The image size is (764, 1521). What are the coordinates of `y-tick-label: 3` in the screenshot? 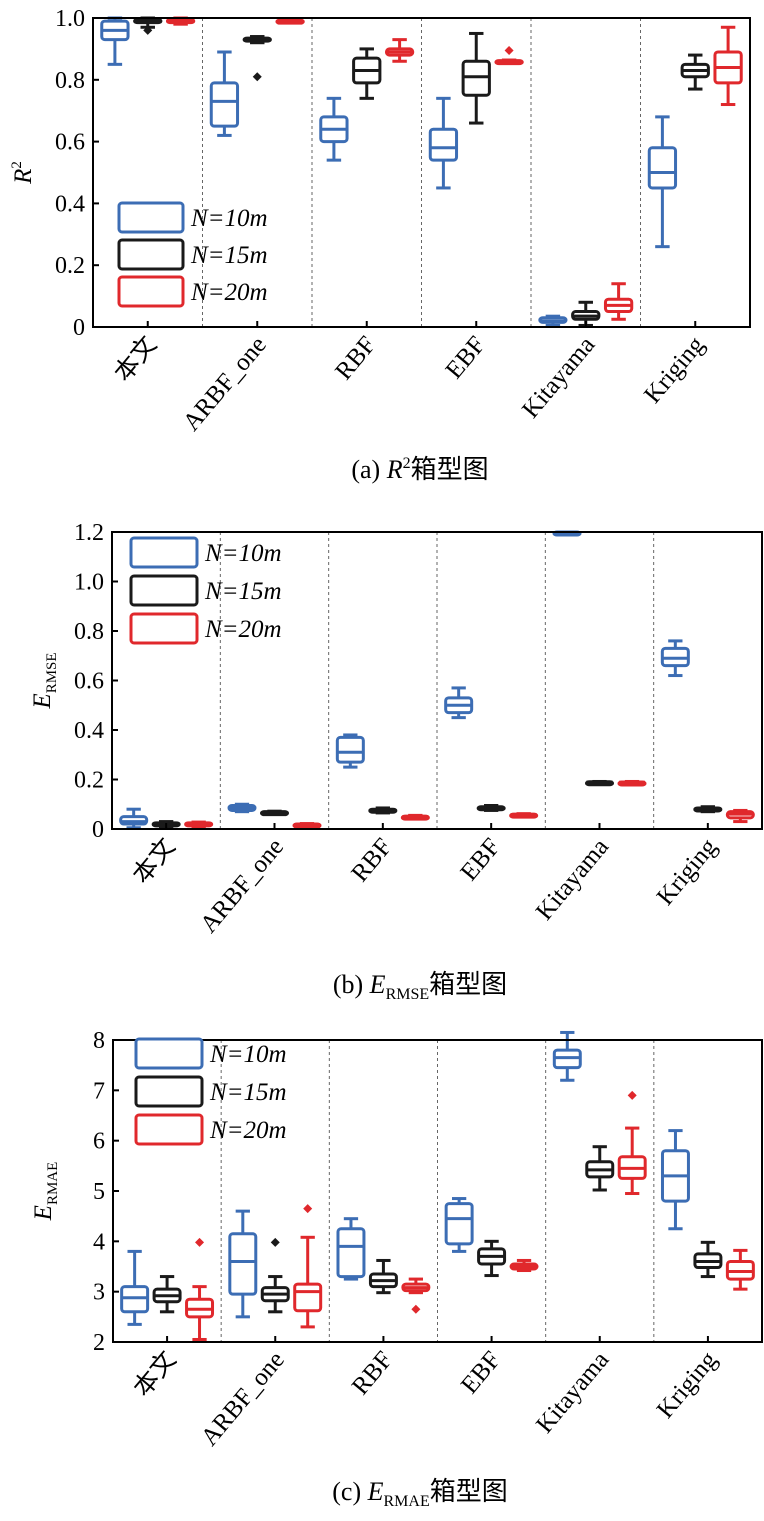 It's located at (99, 1293).